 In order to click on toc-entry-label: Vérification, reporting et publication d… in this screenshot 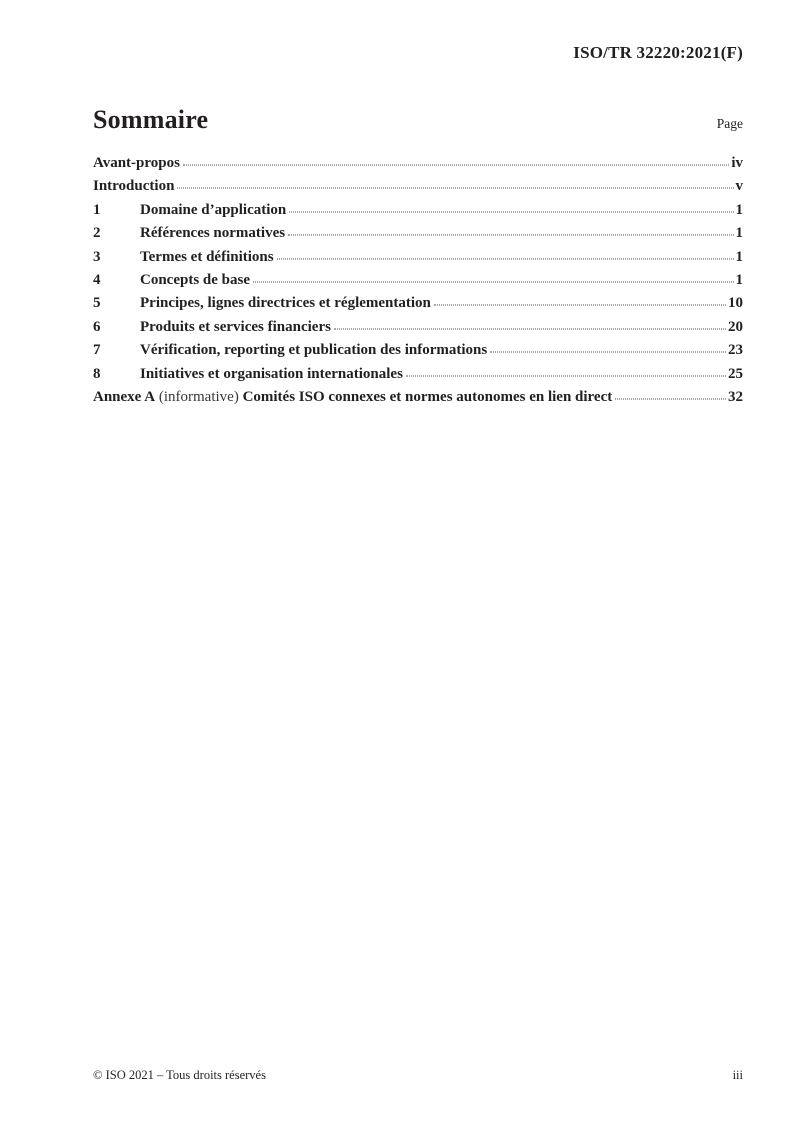, I will do `click(314, 350)`.